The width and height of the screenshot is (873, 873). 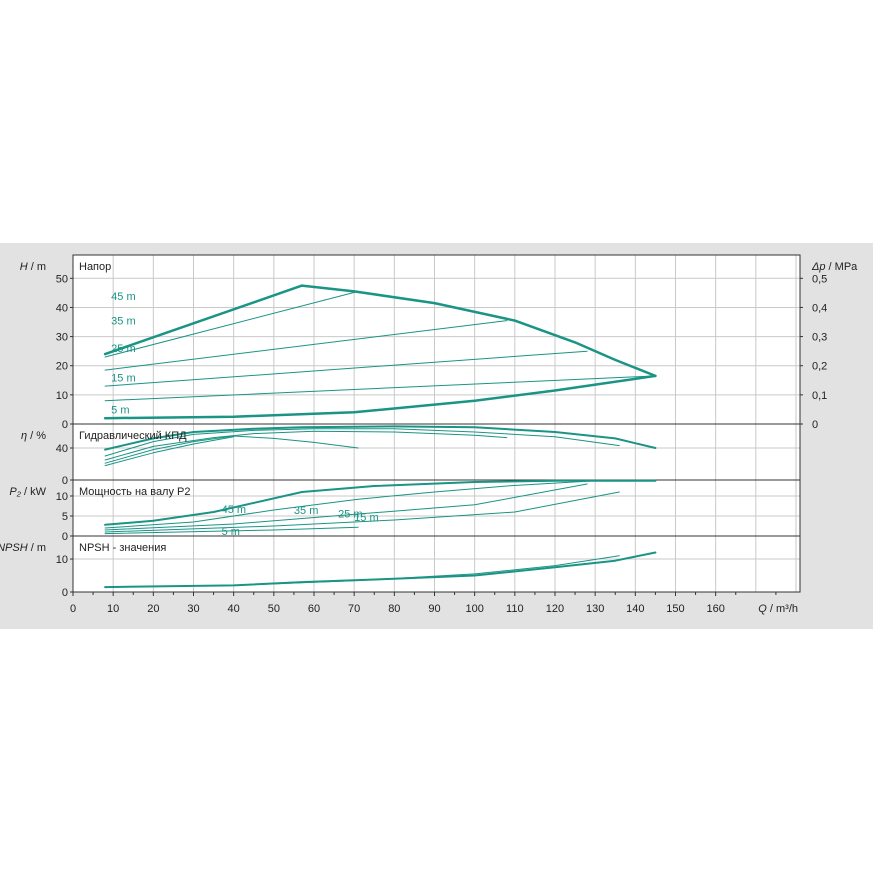 What do you see at coordinates (515, 609) in the screenshot?
I see `x-tick-label: 110` at bounding box center [515, 609].